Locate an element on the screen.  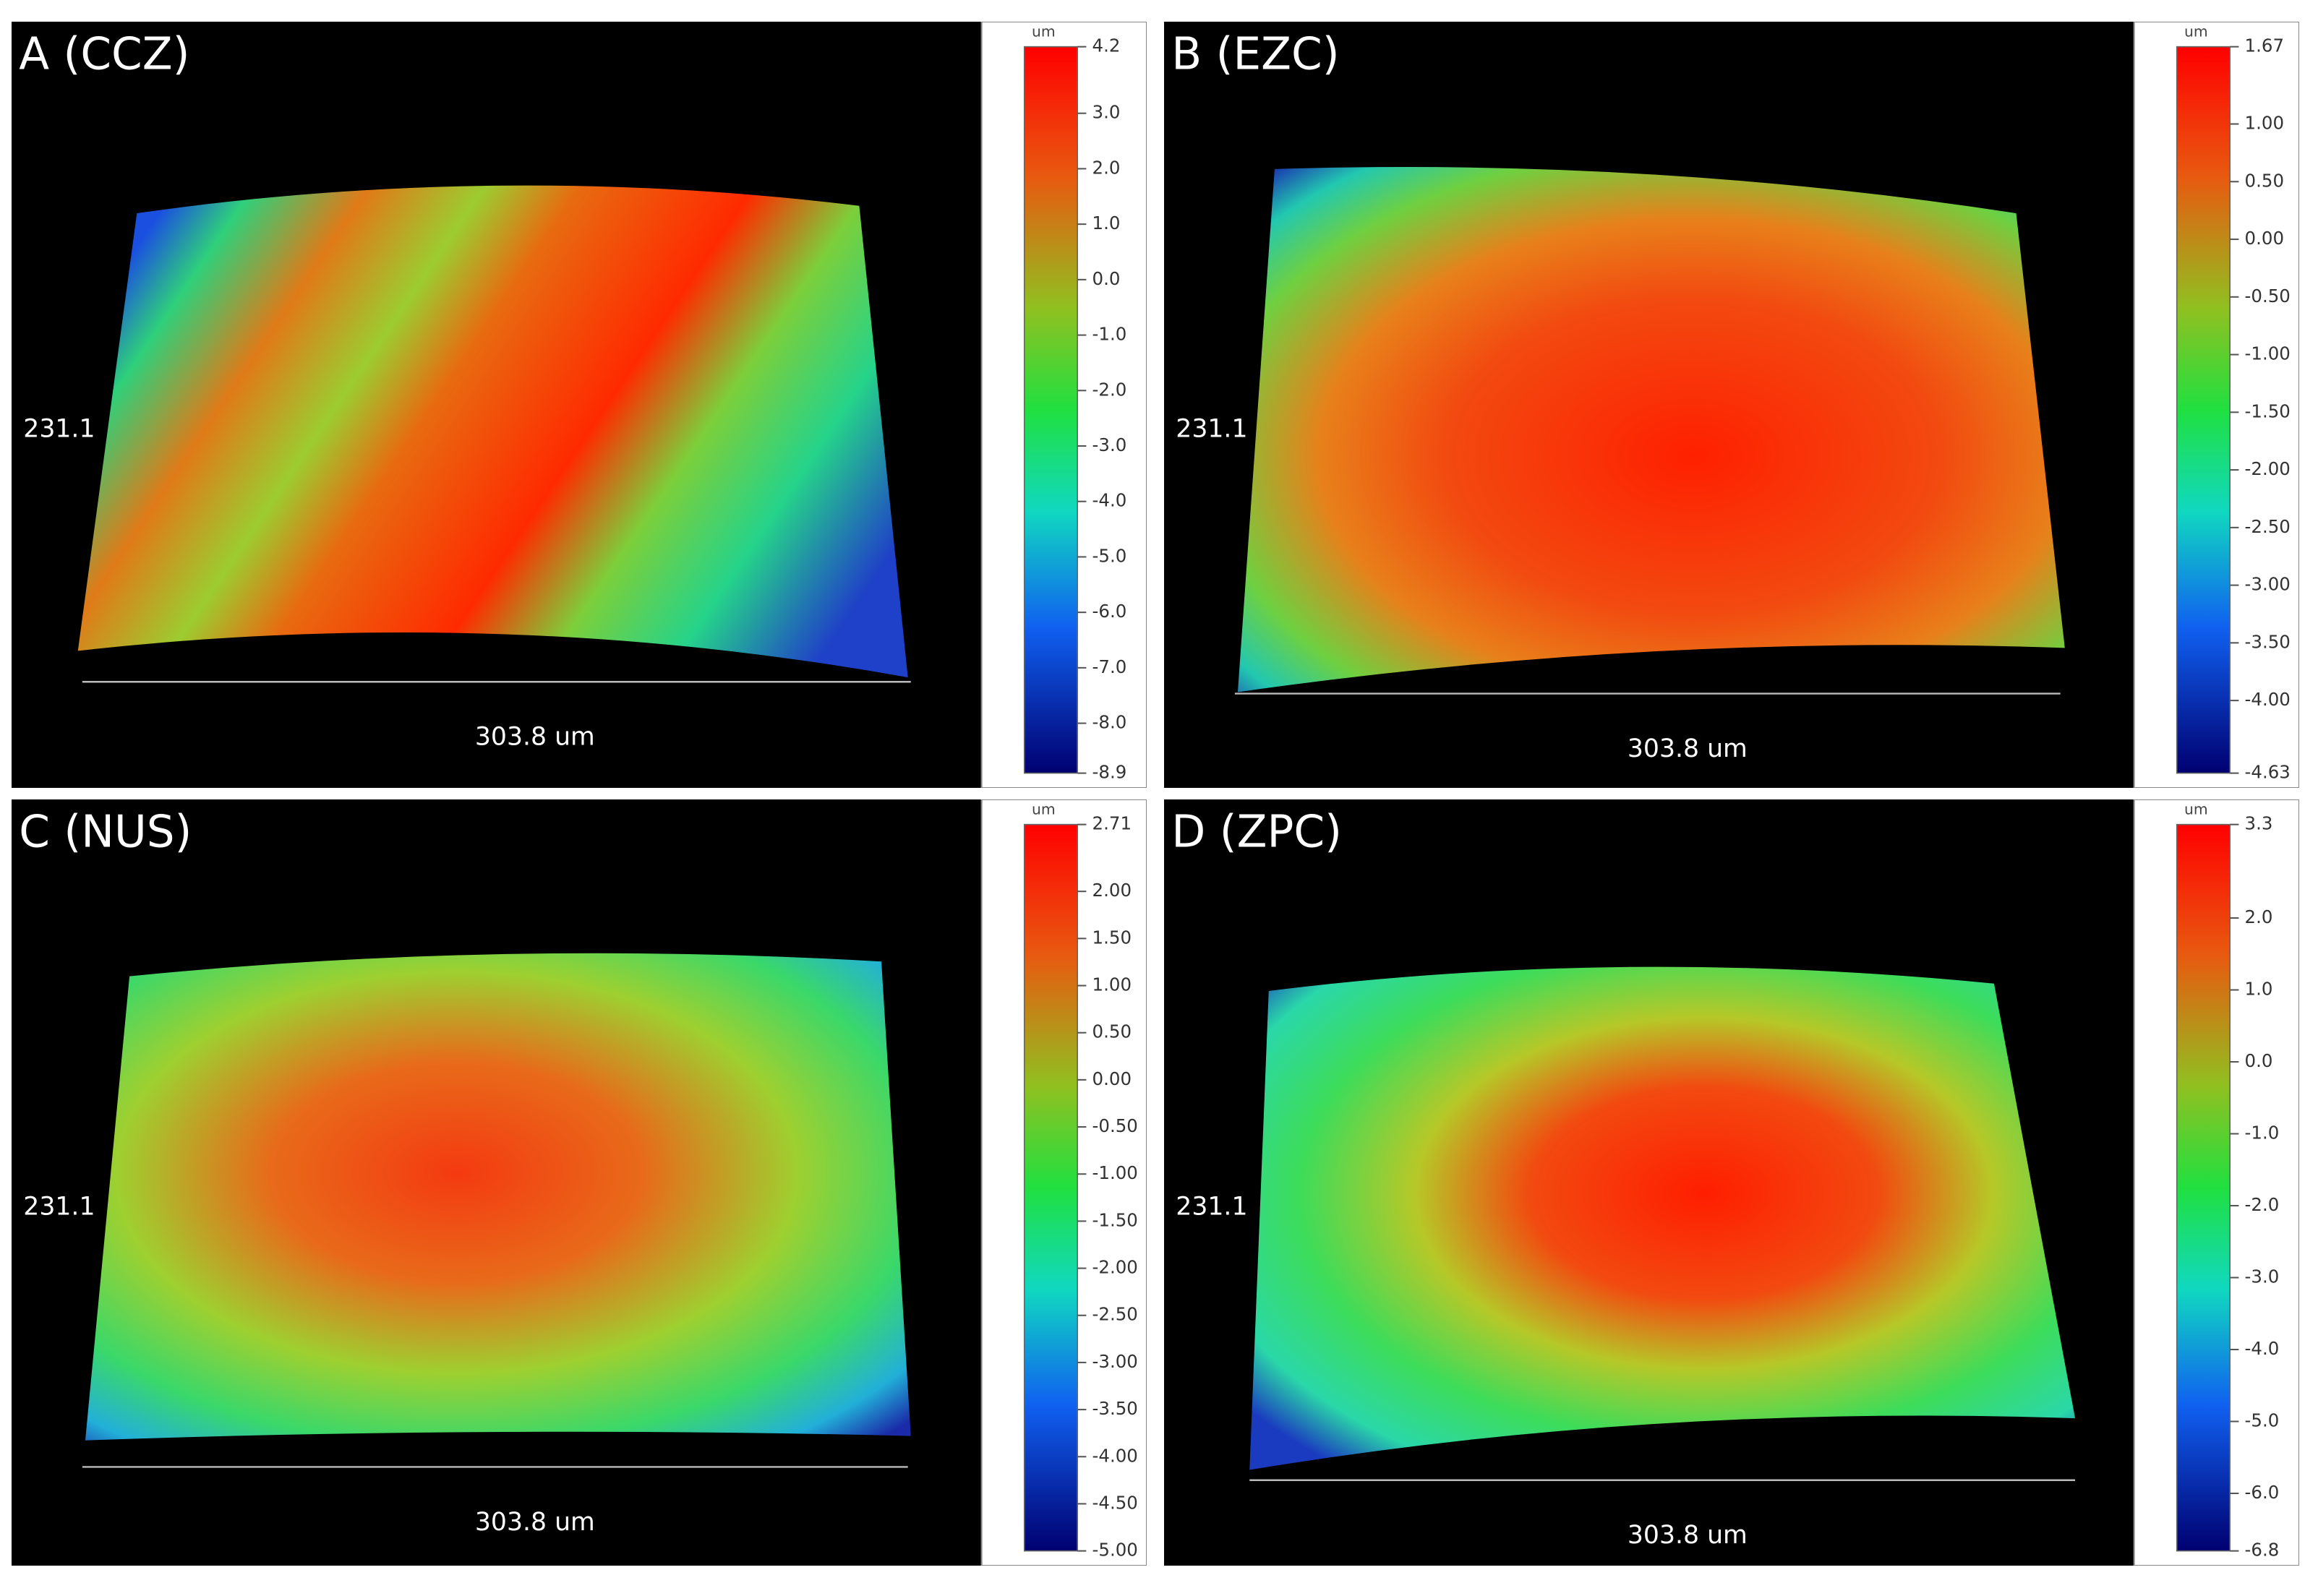
panel-label: A (CCZ) is located at coordinates (104, 54).